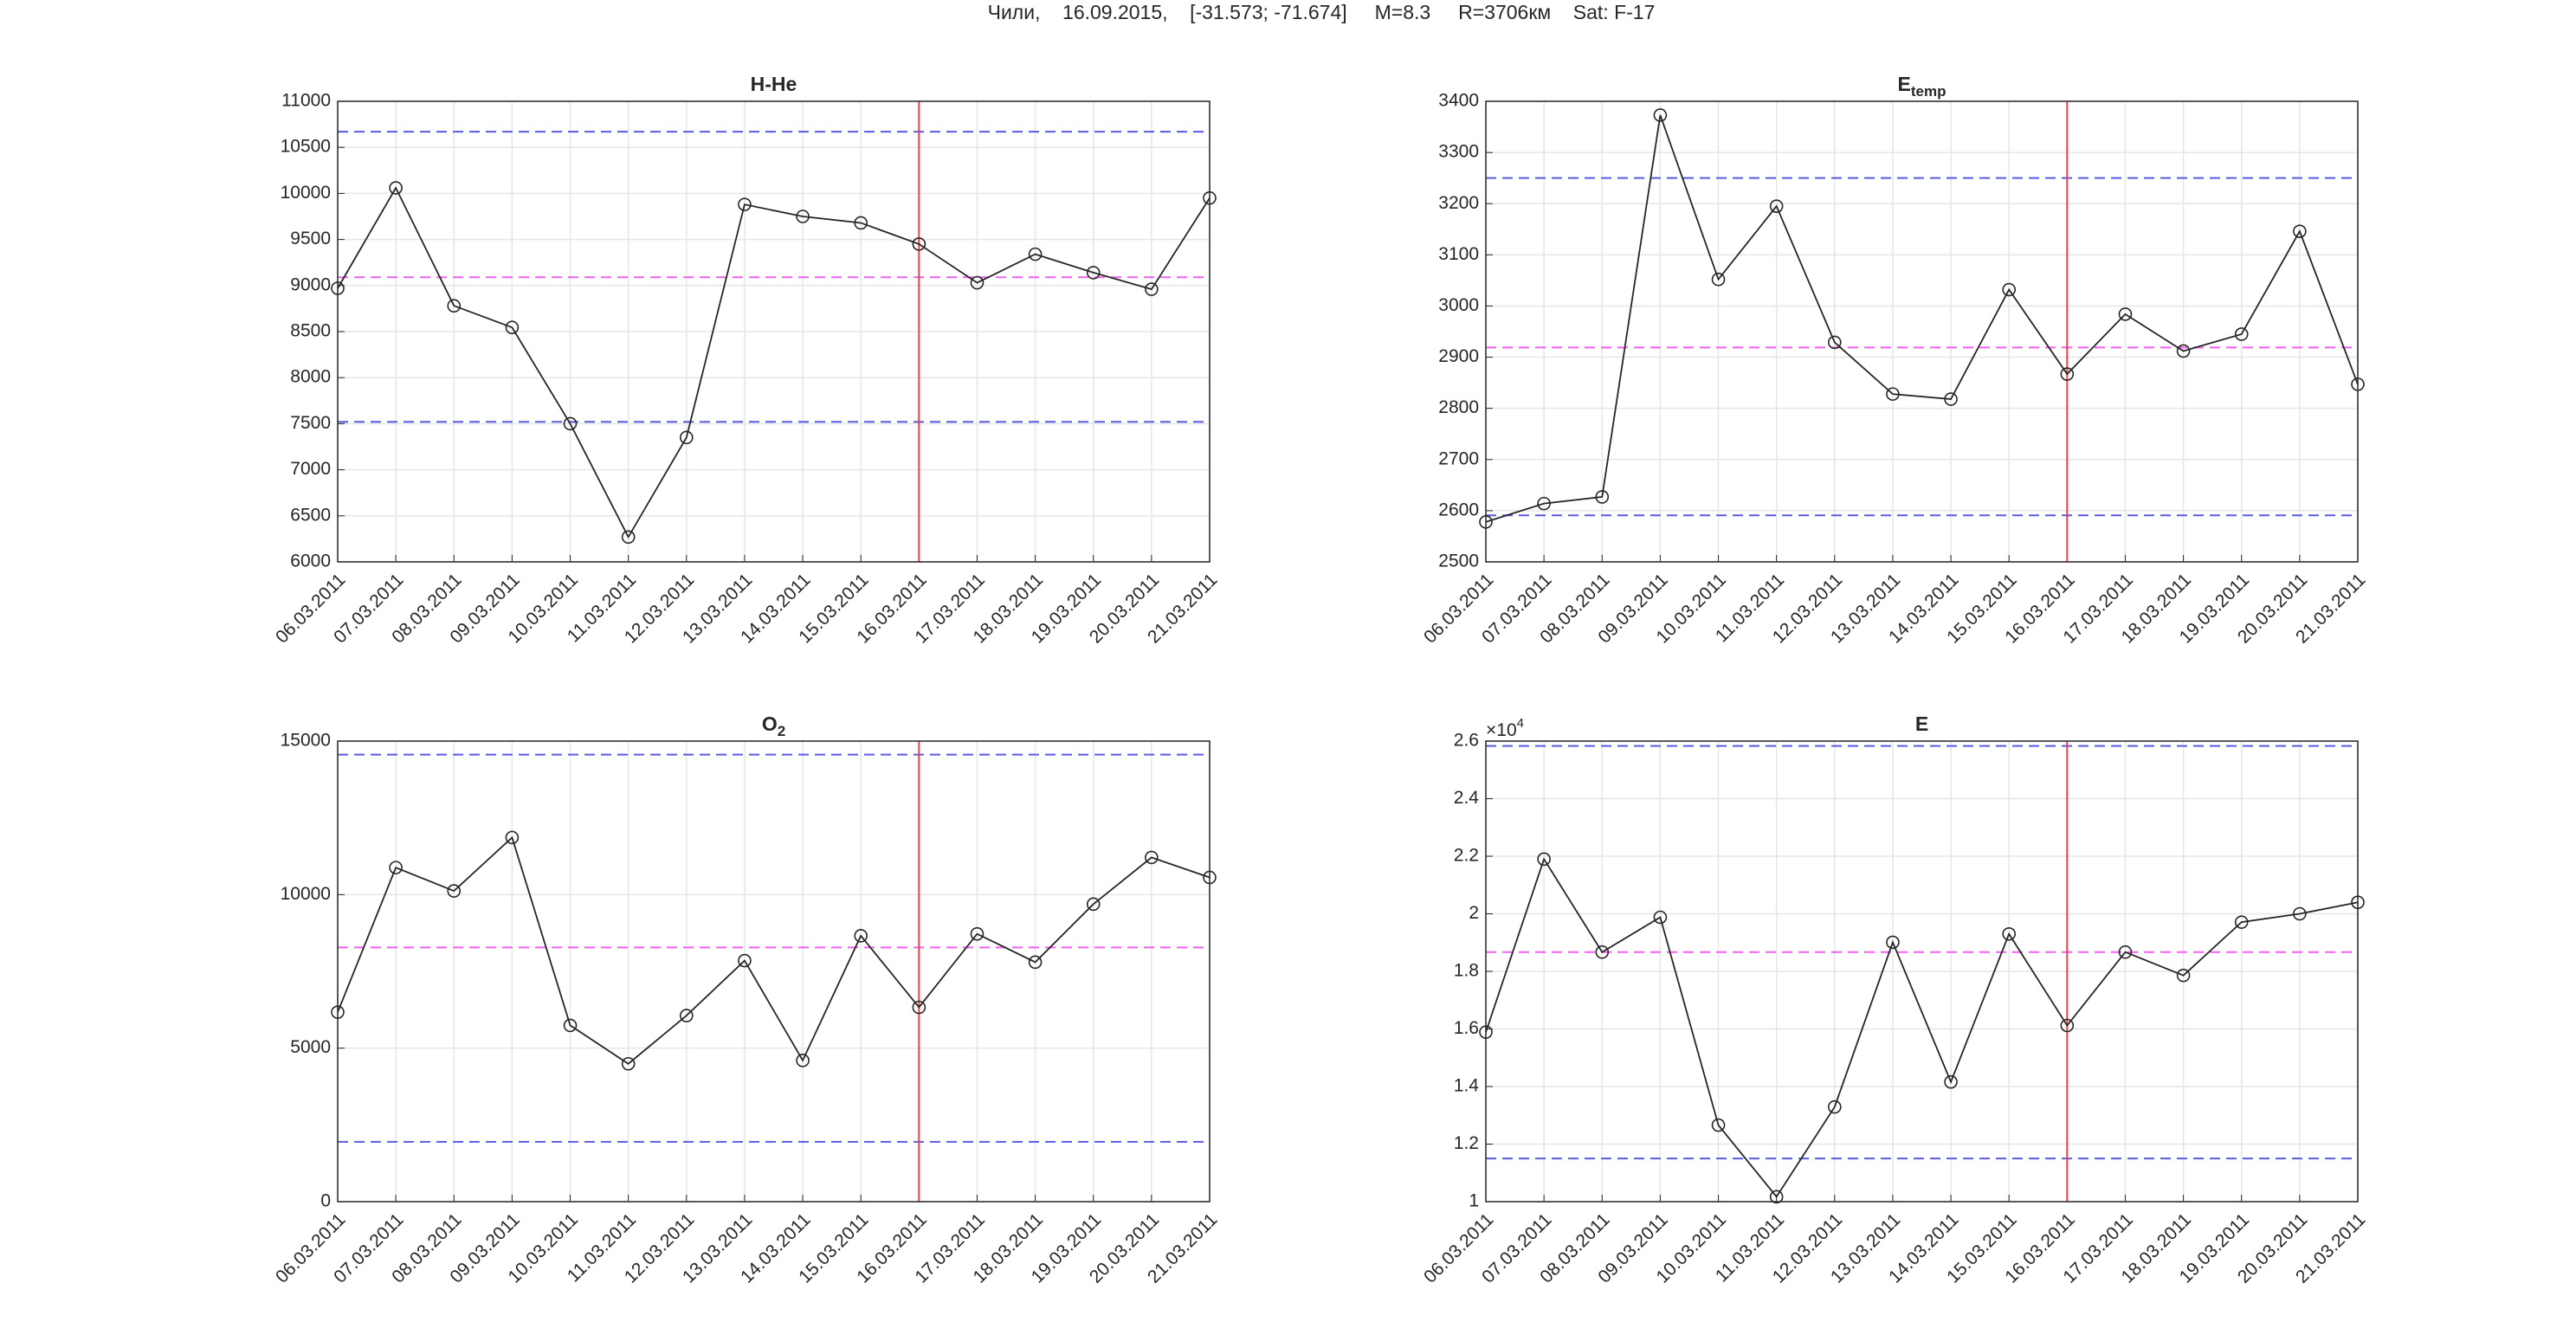  I want to click on title-main: O, so click(770, 724).